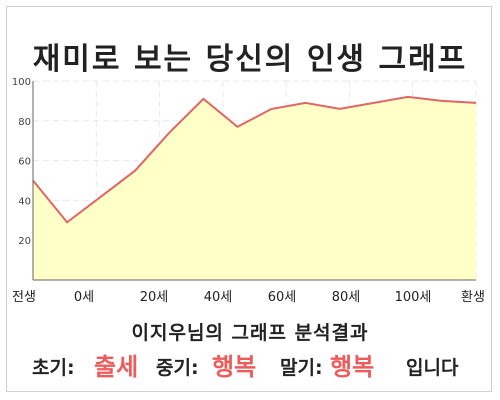 This screenshot has height=400, width=500. What do you see at coordinates (346, 297) in the screenshot?
I see `x-tick-label: 80세` at bounding box center [346, 297].